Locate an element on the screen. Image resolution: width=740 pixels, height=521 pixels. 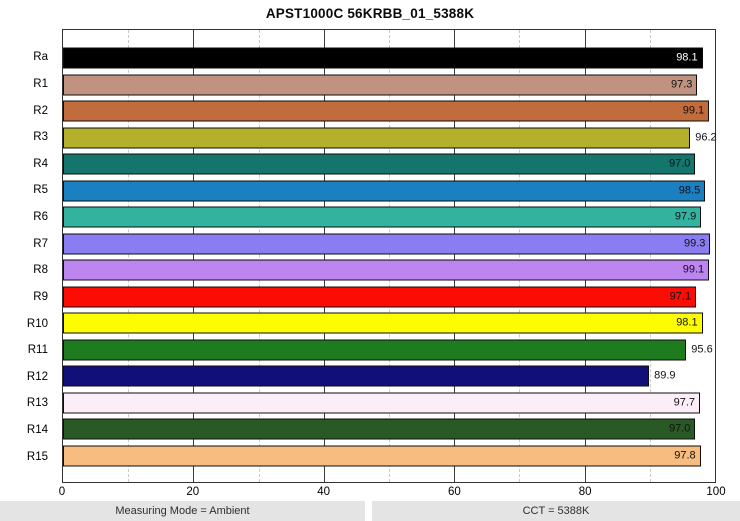
bar-value-label: 96.2 is located at coordinates (706, 137).